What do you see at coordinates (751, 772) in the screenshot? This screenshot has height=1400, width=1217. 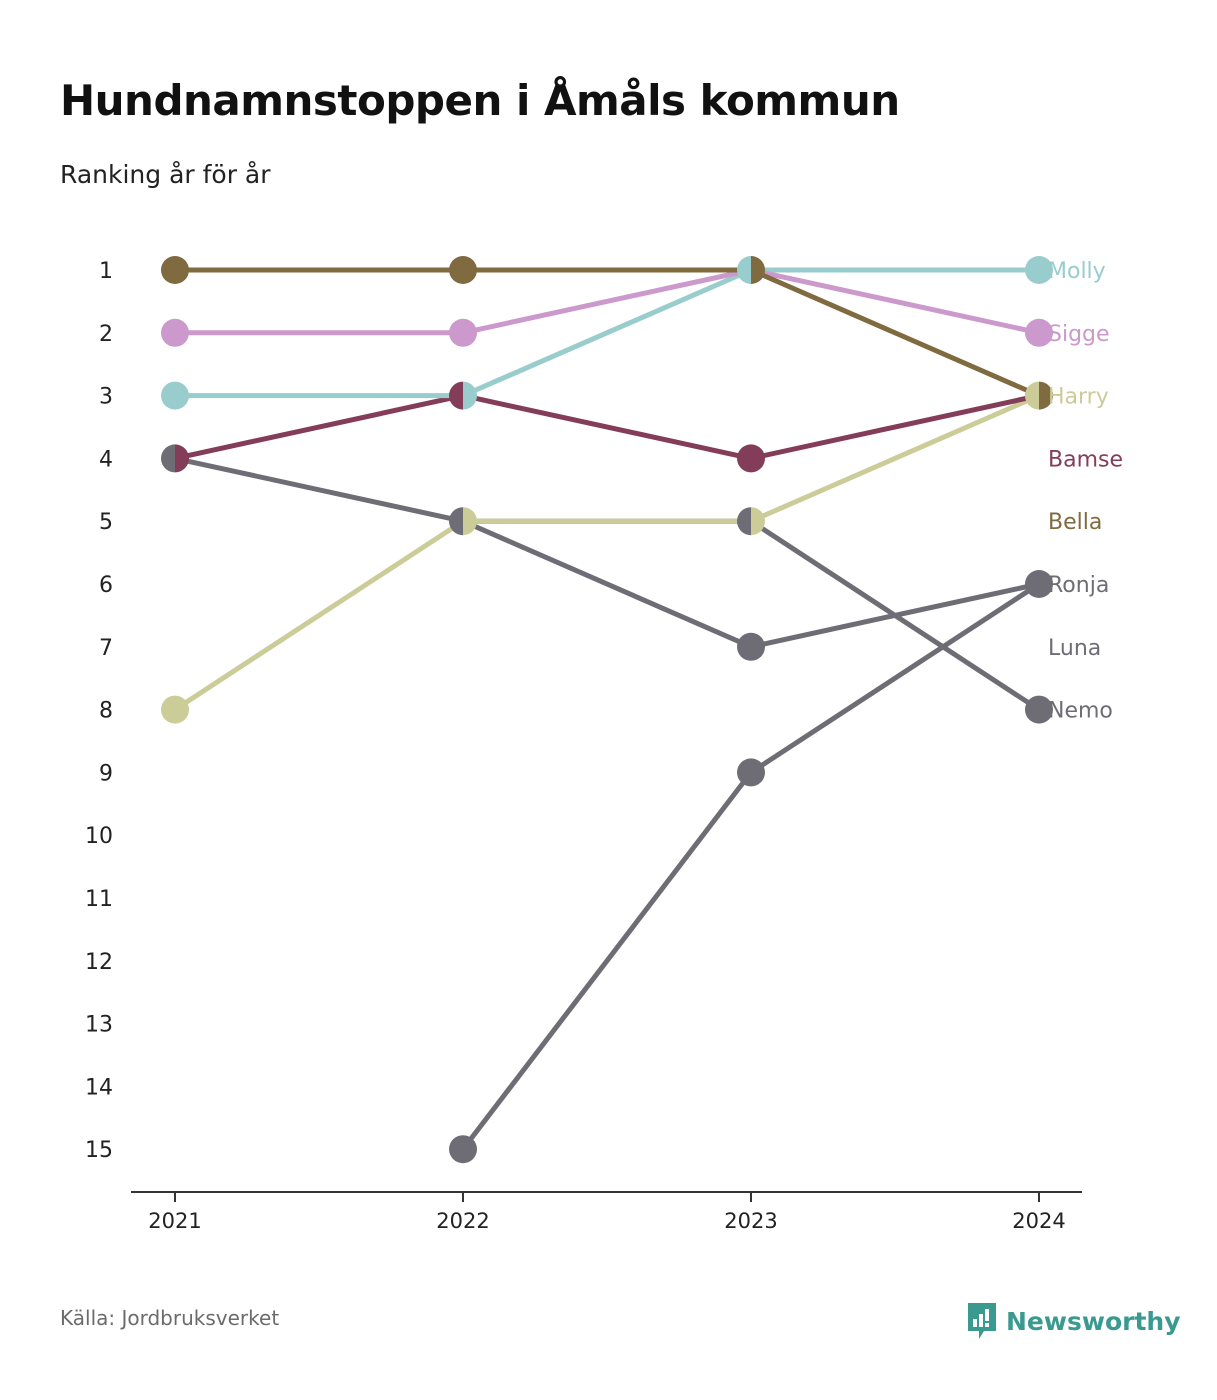 I see `point-luna-2023` at bounding box center [751, 772].